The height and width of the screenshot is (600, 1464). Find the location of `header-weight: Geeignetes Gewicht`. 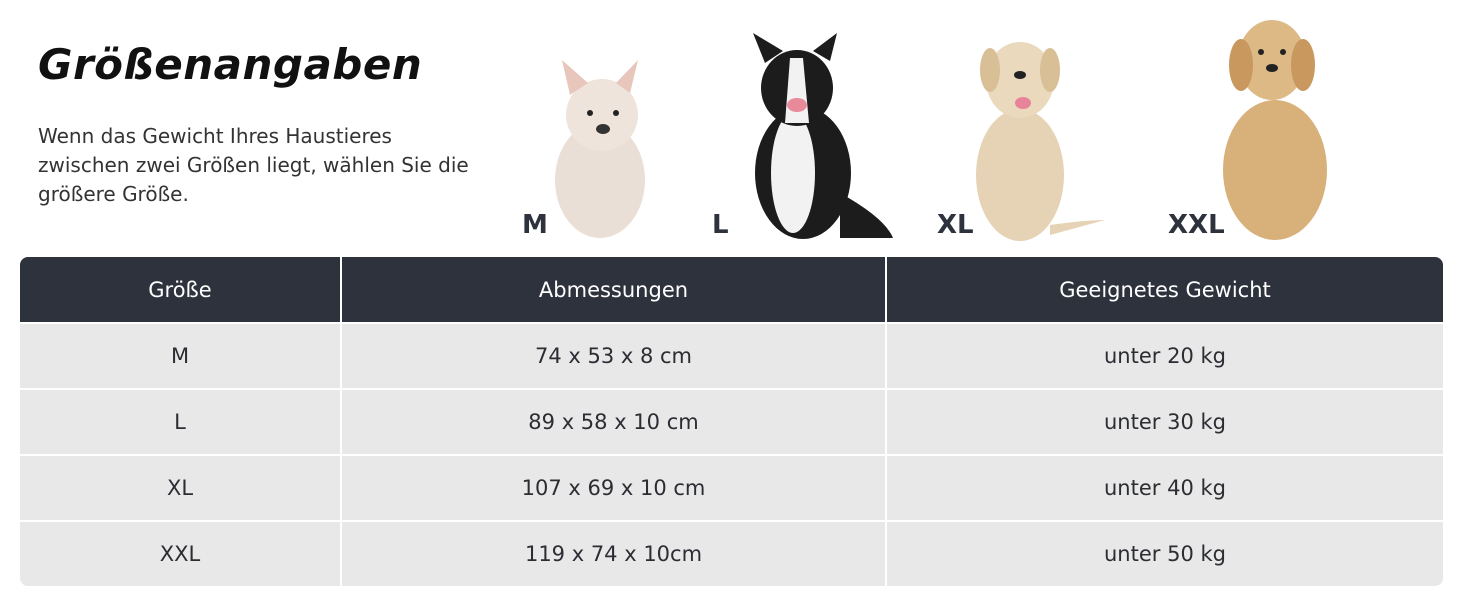

header-weight: Geeignetes Gewicht is located at coordinates (1164, 290).